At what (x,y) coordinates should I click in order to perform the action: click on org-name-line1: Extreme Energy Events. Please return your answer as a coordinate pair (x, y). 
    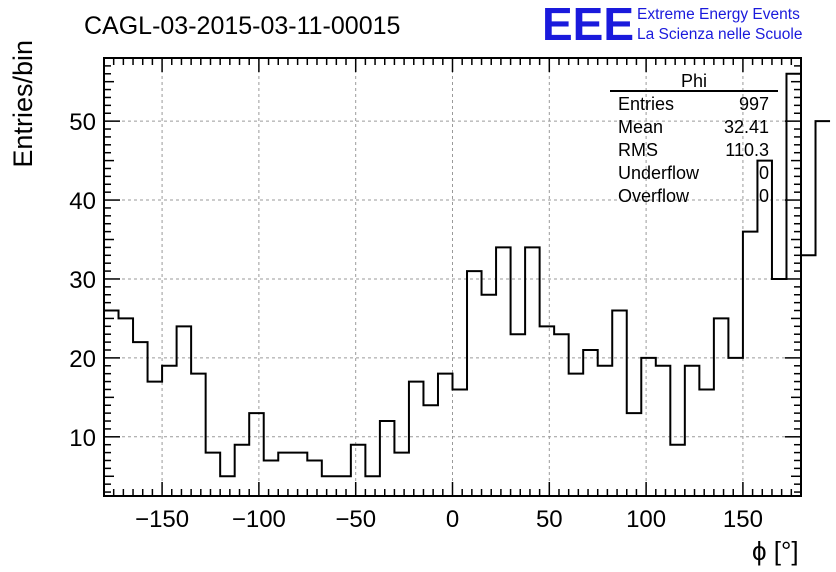
    Looking at the image, I should click on (718, 14).